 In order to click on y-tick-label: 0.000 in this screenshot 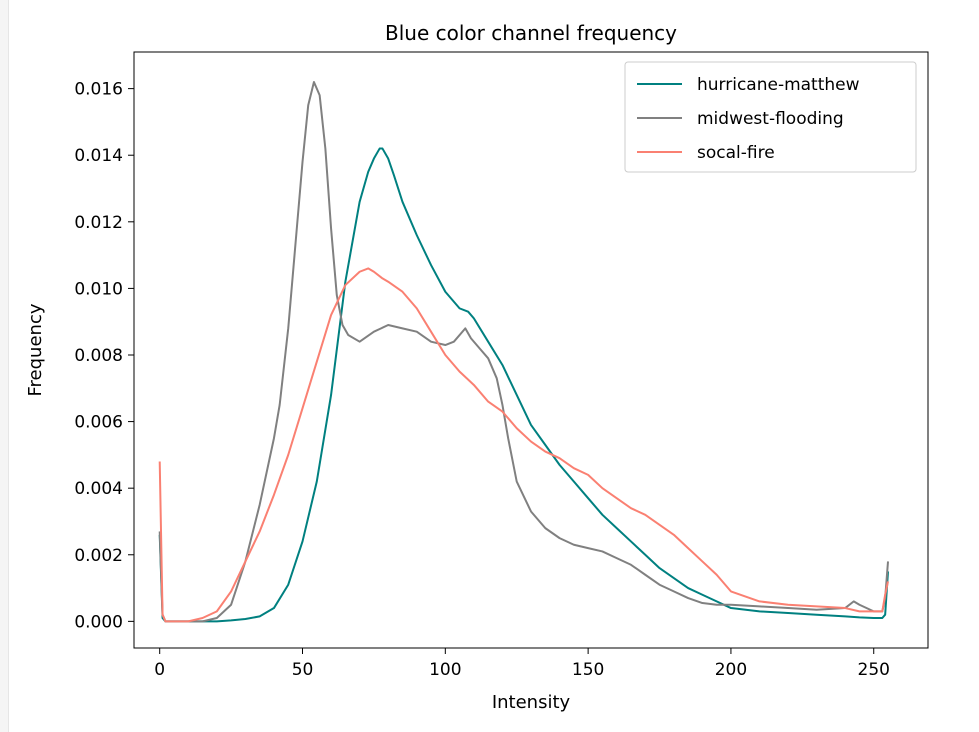, I will do `click(98, 622)`.